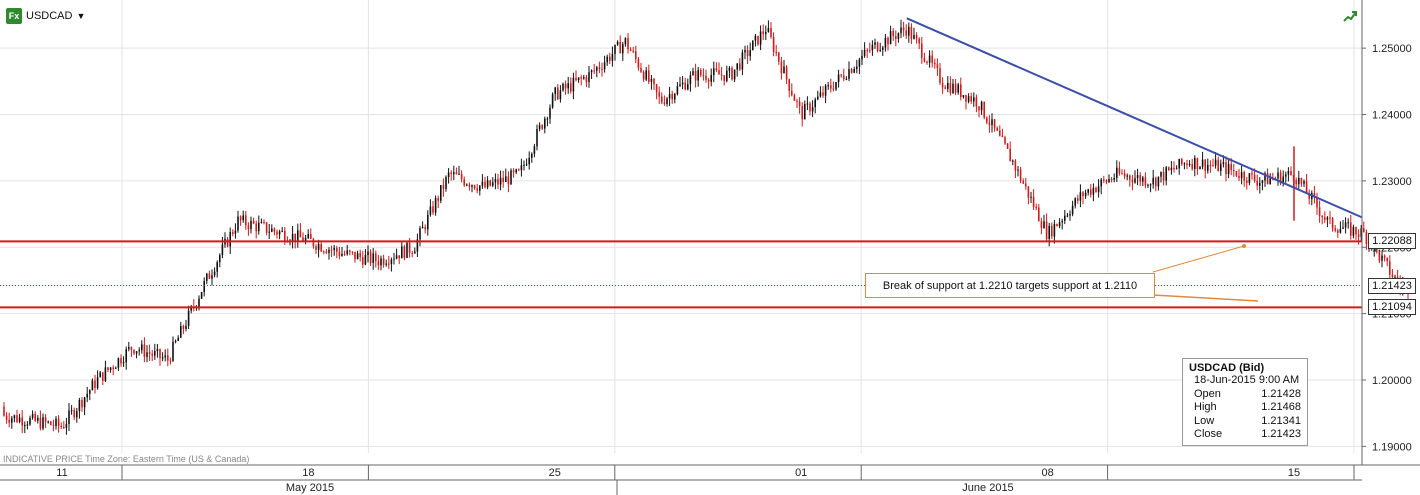  What do you see at coordinates (45, 16) in the screenshot?
I see `symbol-selector: Fx USDCAD ▼` at bounding box center [45, 16].